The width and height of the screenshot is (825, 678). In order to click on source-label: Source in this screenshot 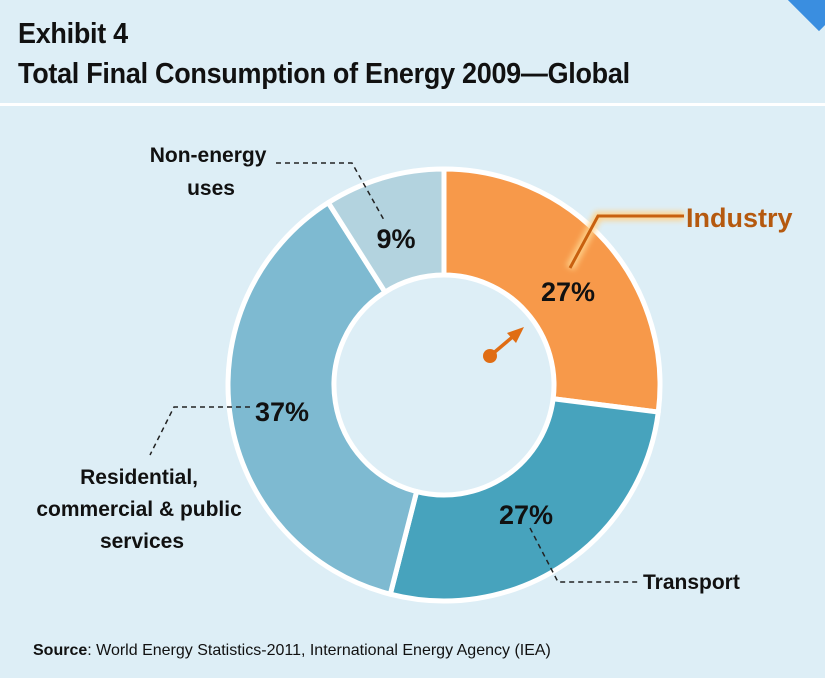, I will do `click(60, 650)`.